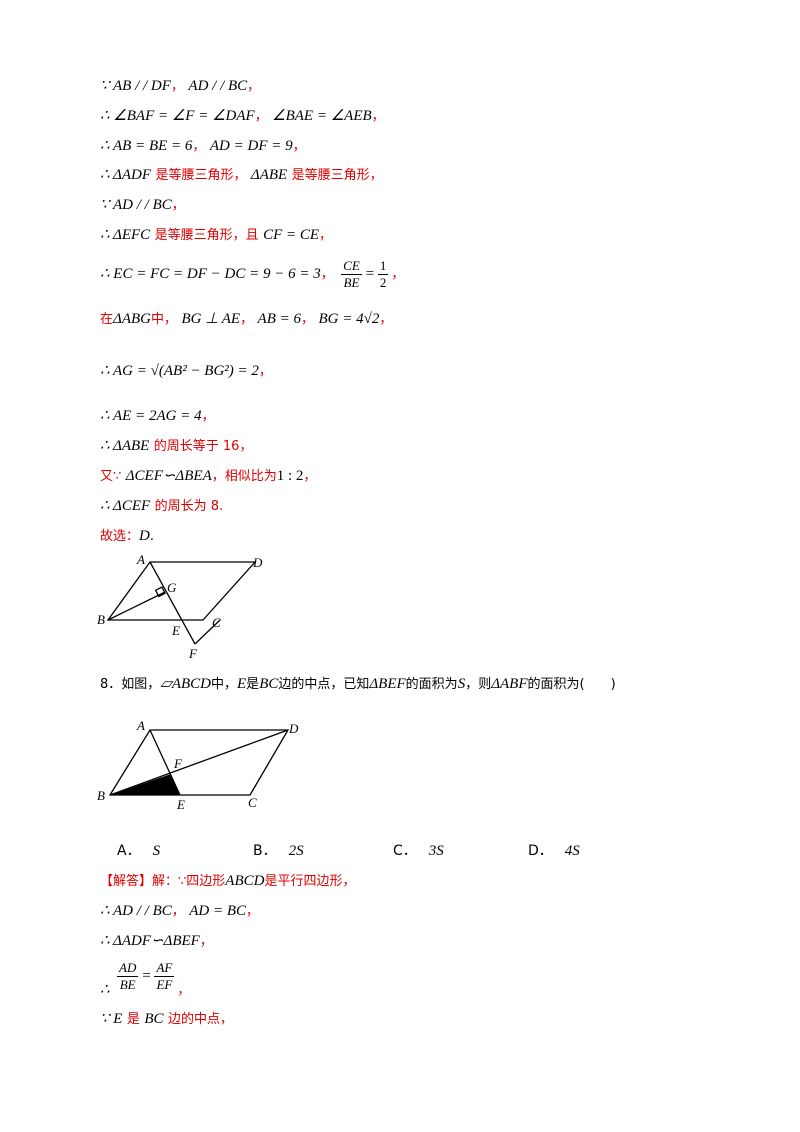 This screenshot has width=800, height=1132. What do you see at coordinates (251, 146) in the screenshot?
I see `math-expr: AD = DF = 9` at bounding box center [251, 146].